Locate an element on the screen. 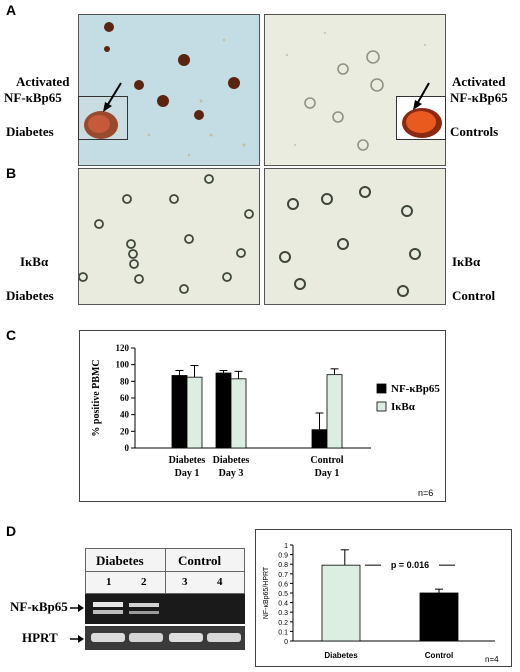  legend-label: IκBα is located at coordinates (403, 407).